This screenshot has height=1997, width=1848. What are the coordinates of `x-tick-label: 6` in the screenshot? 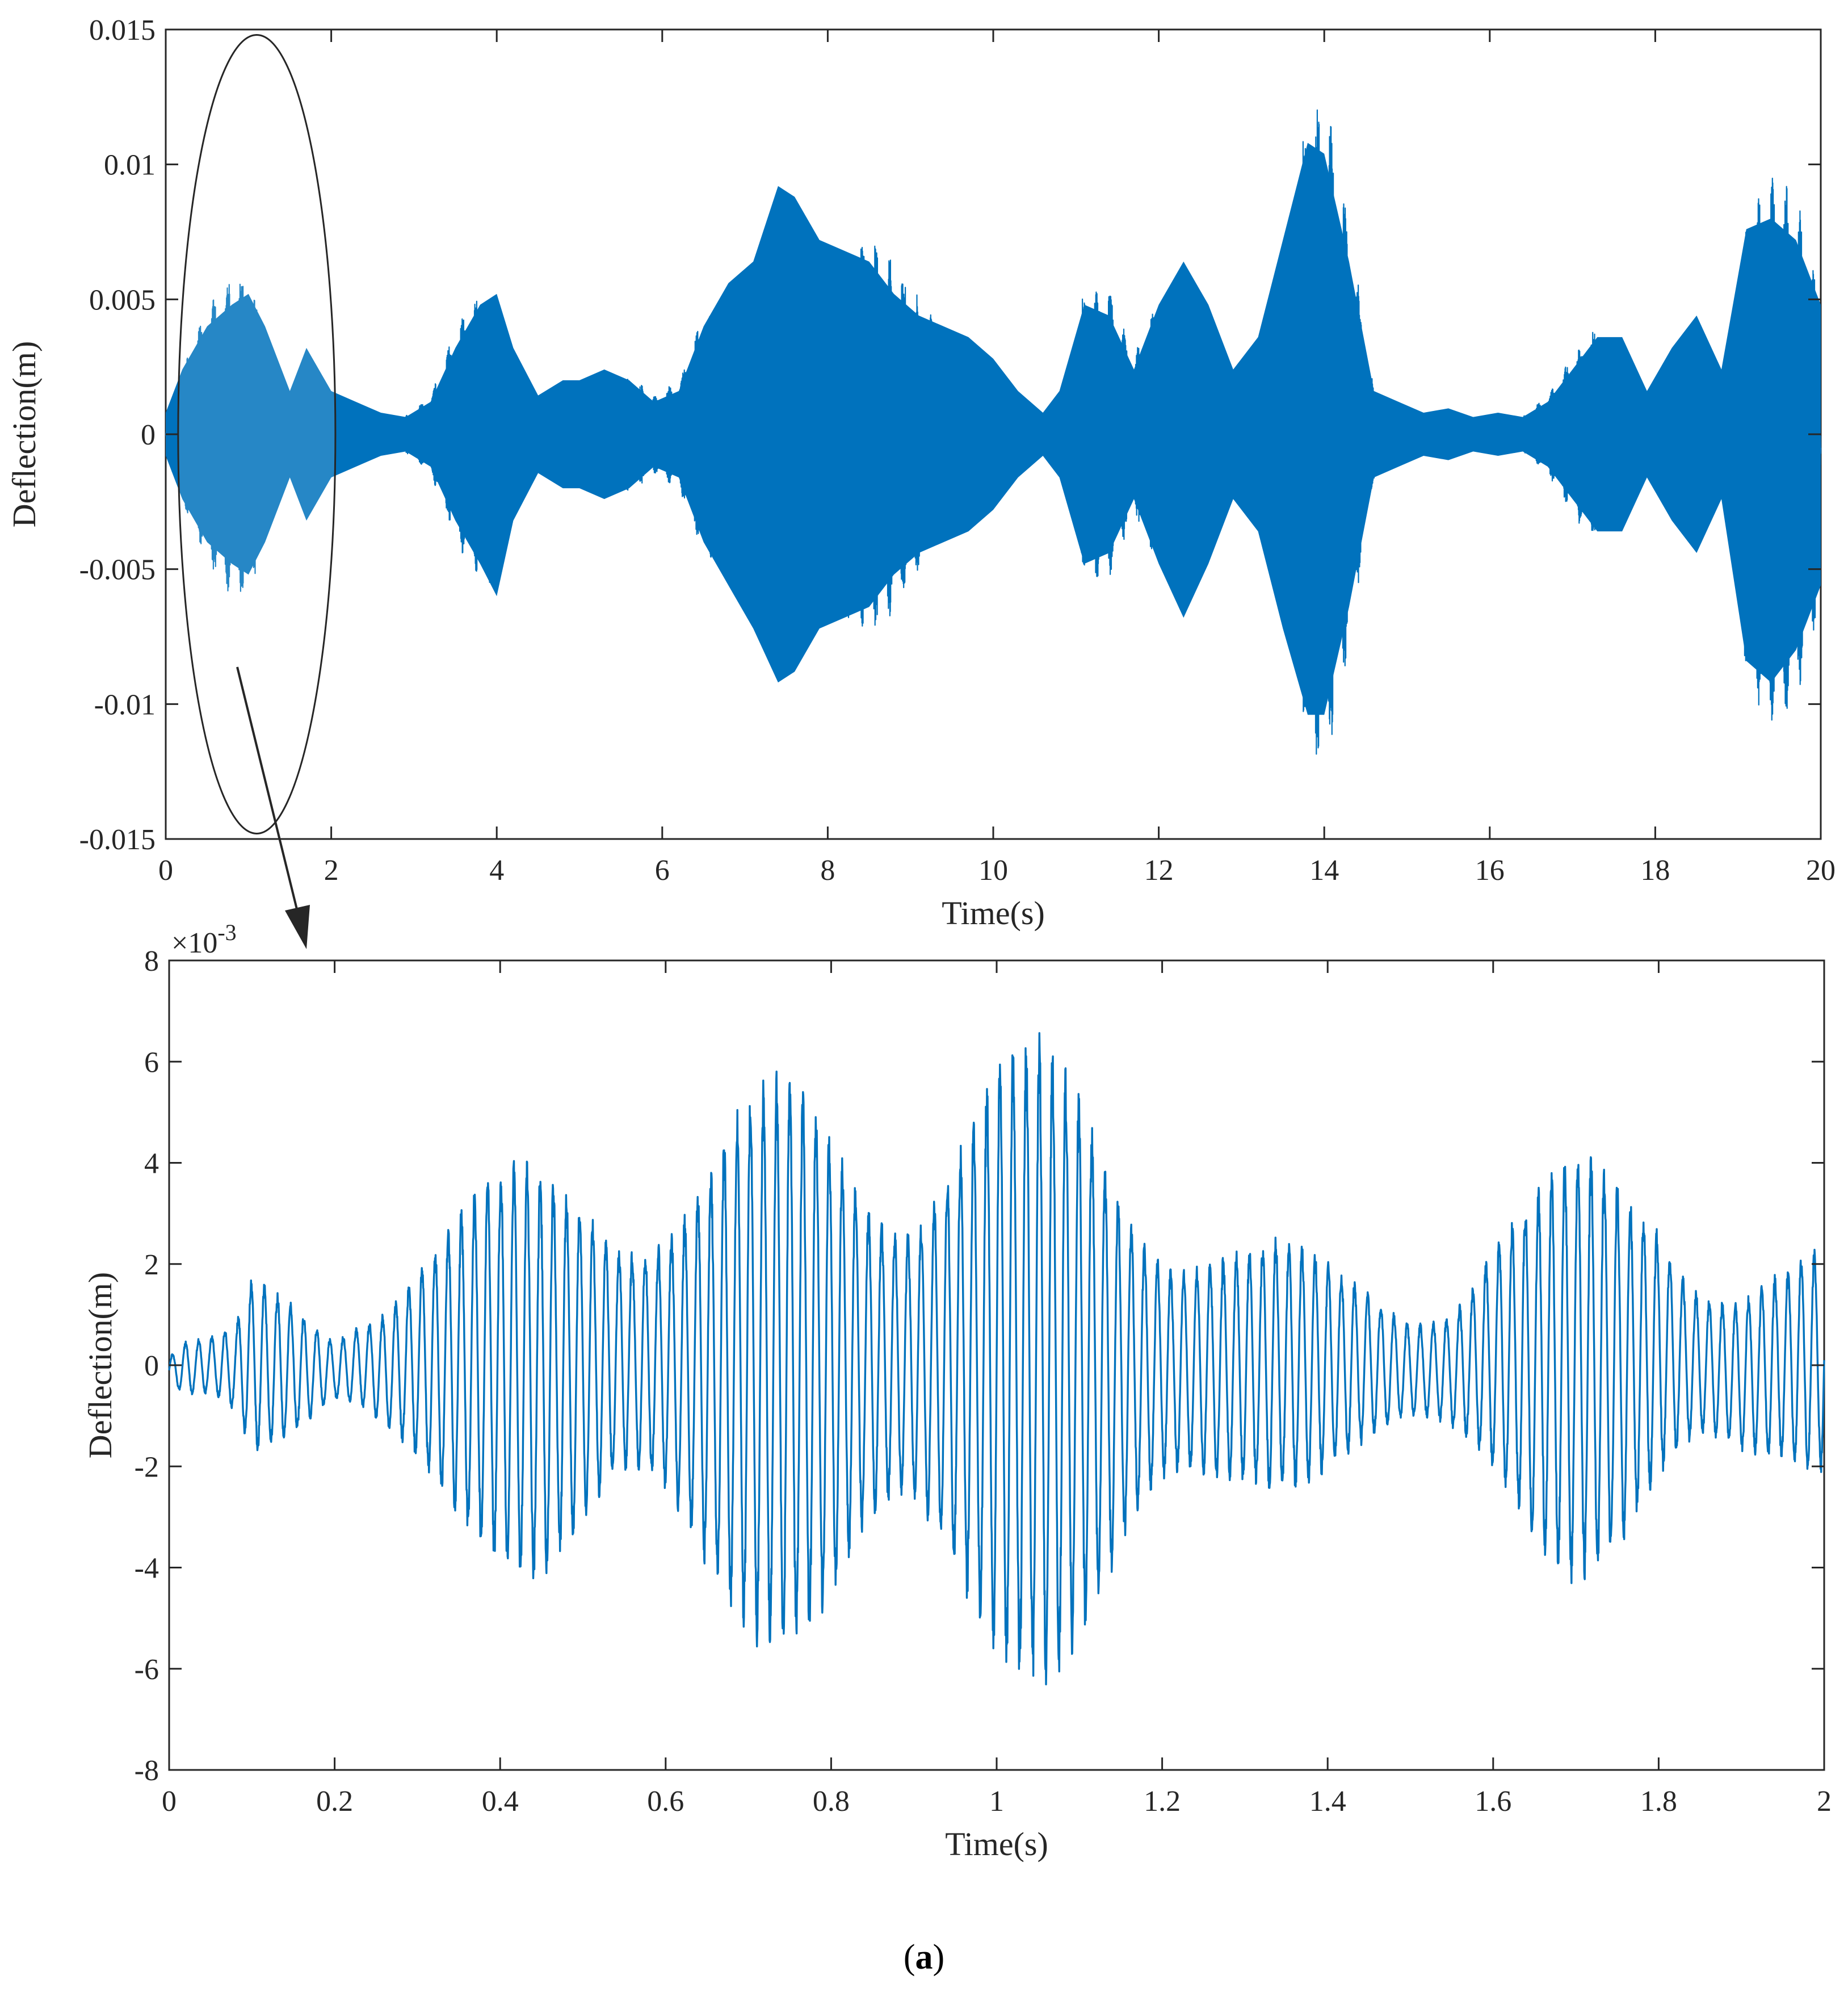 It's located at (662, 870).